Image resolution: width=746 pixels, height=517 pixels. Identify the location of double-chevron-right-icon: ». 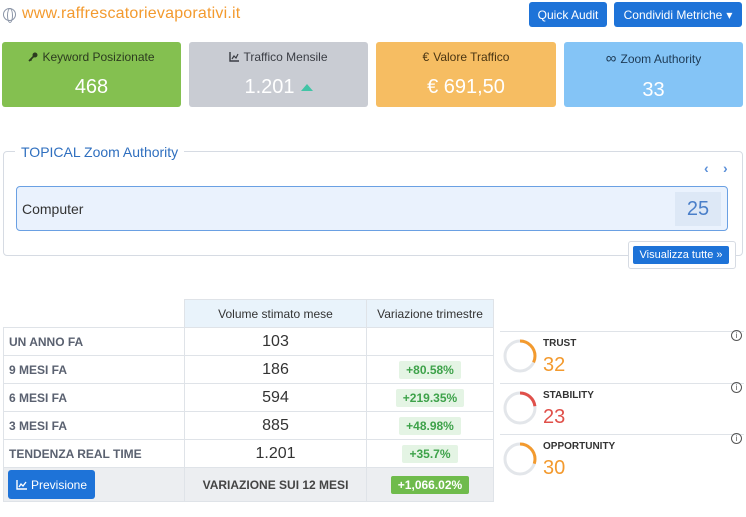
(719, 255).